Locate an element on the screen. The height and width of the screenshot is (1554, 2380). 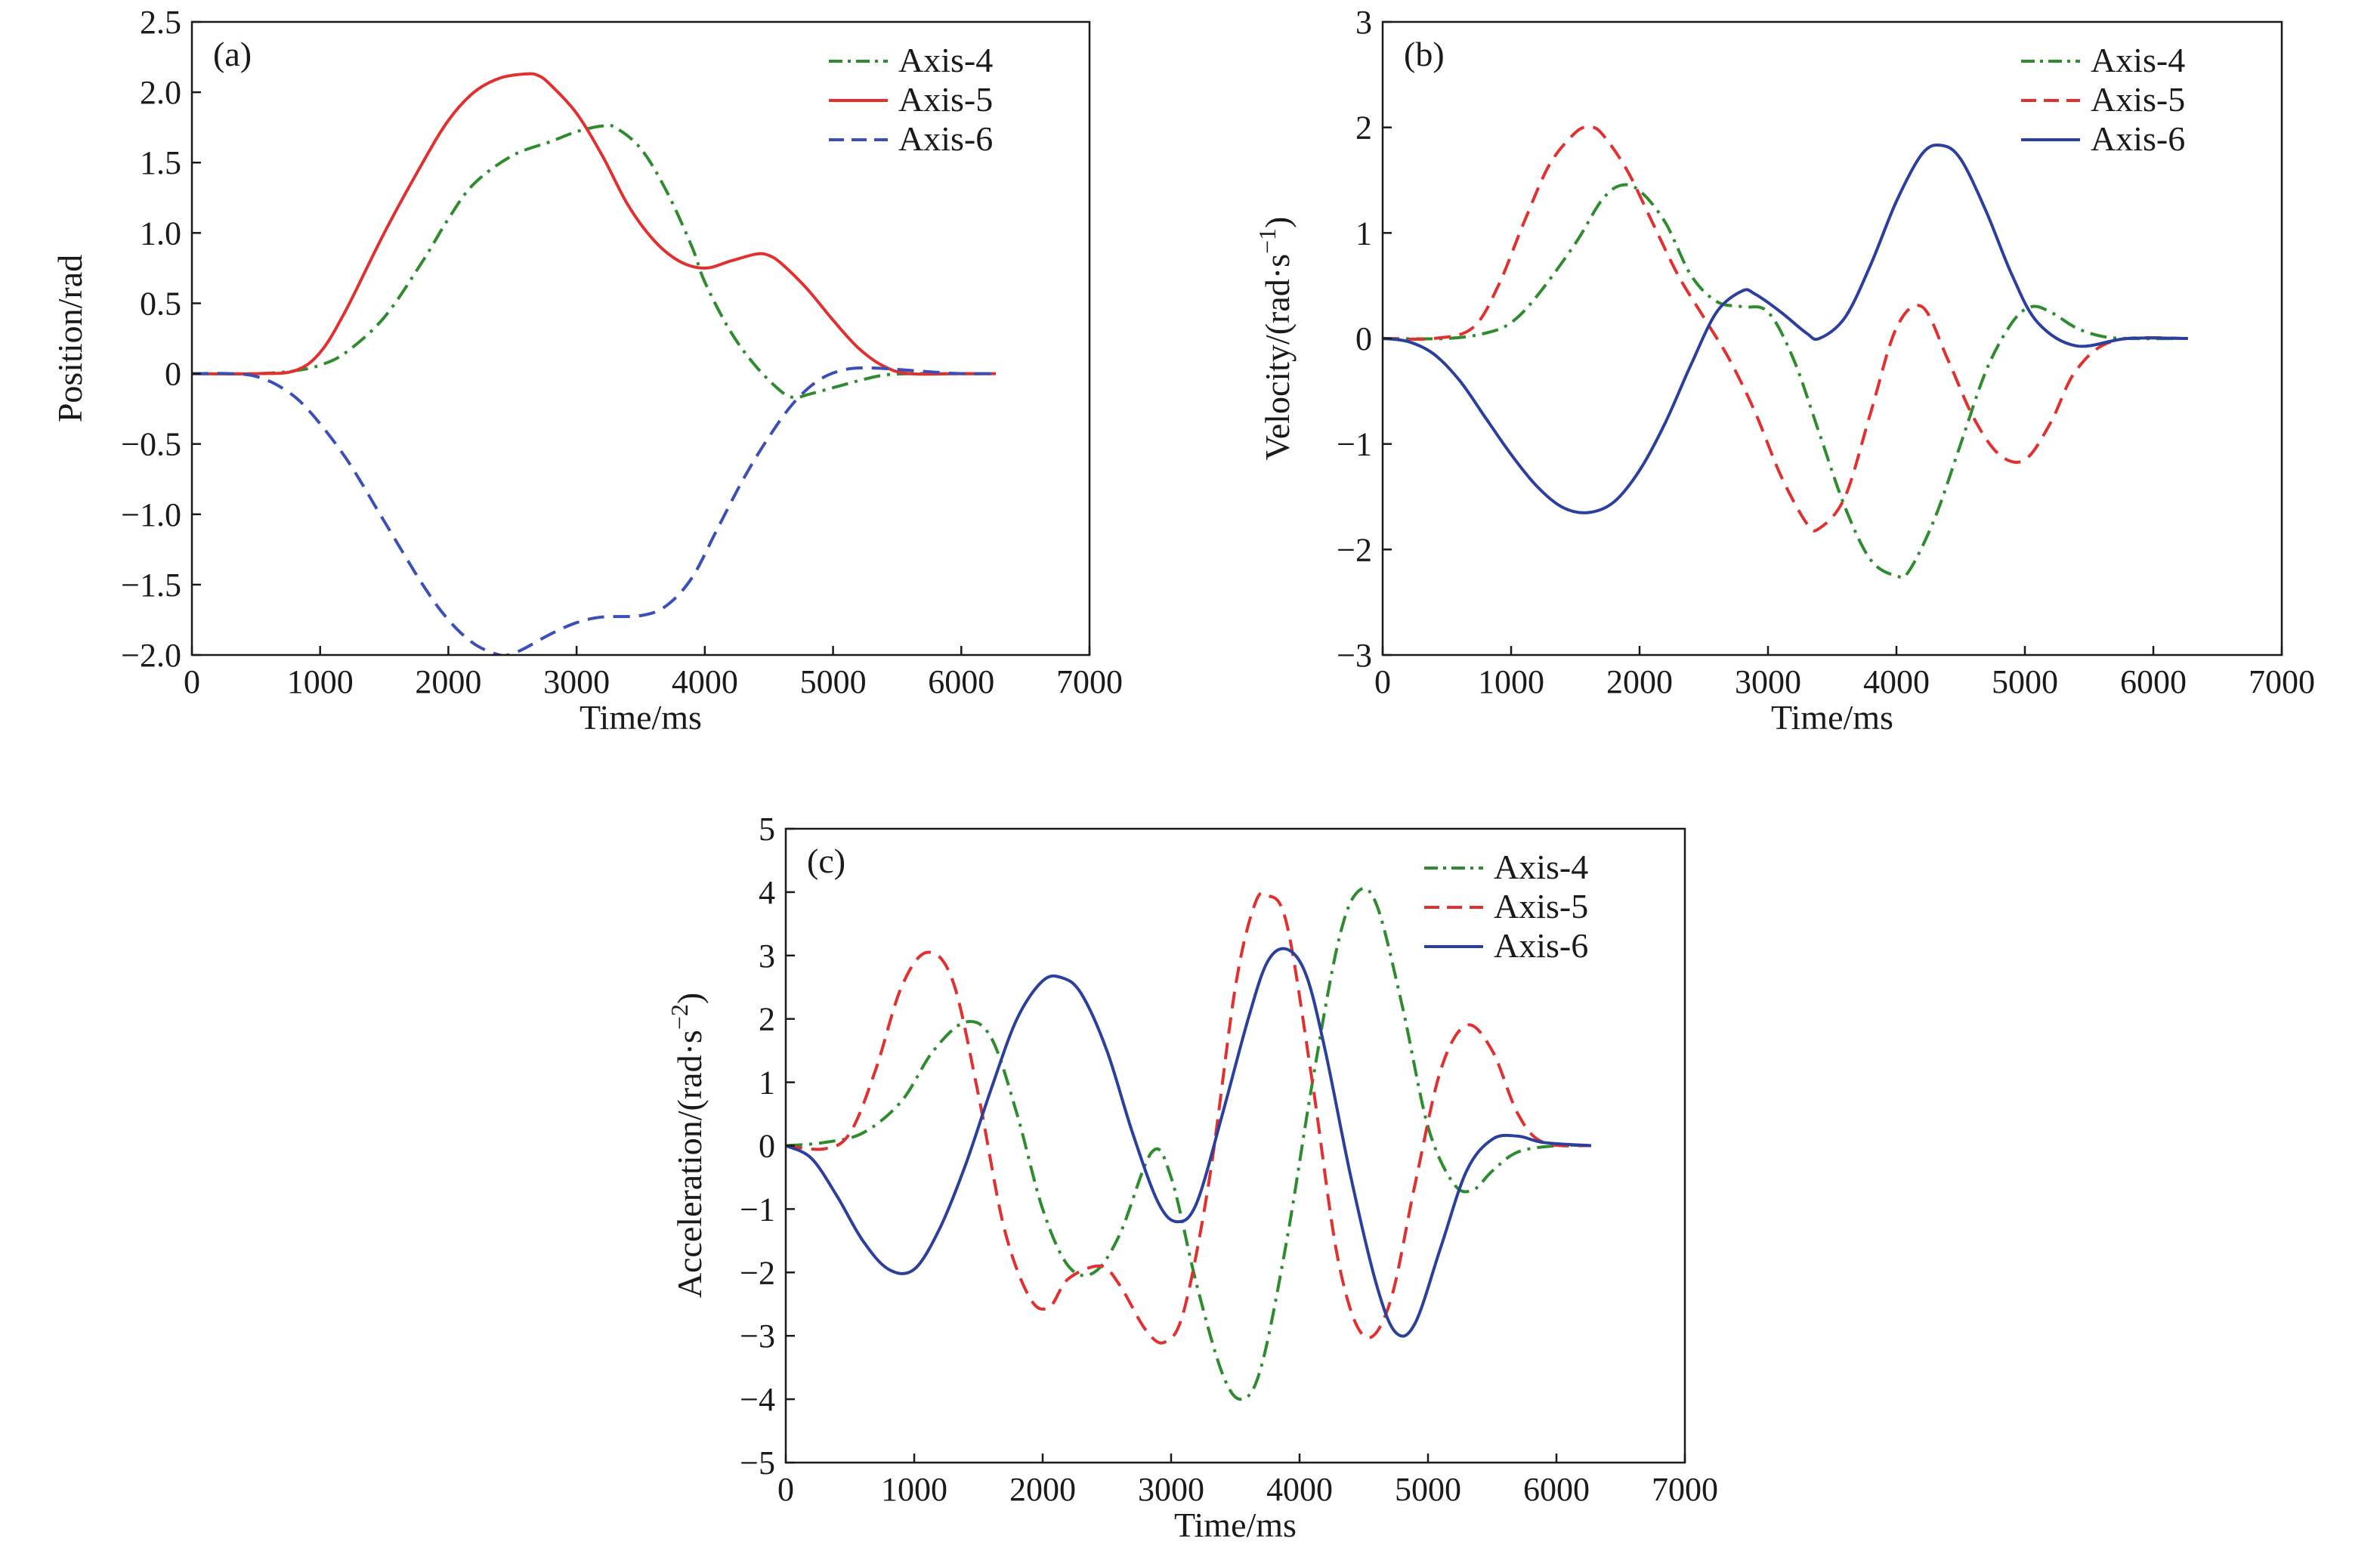
y-tick-label: −5 is located at coordinates (757, 1462).